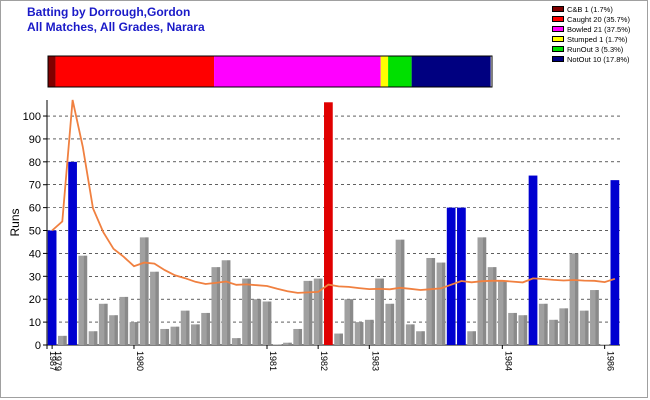 The image size is (650, 400). I want to click on legend-label: NotOut 10 (17.8%), so click(598, 59).